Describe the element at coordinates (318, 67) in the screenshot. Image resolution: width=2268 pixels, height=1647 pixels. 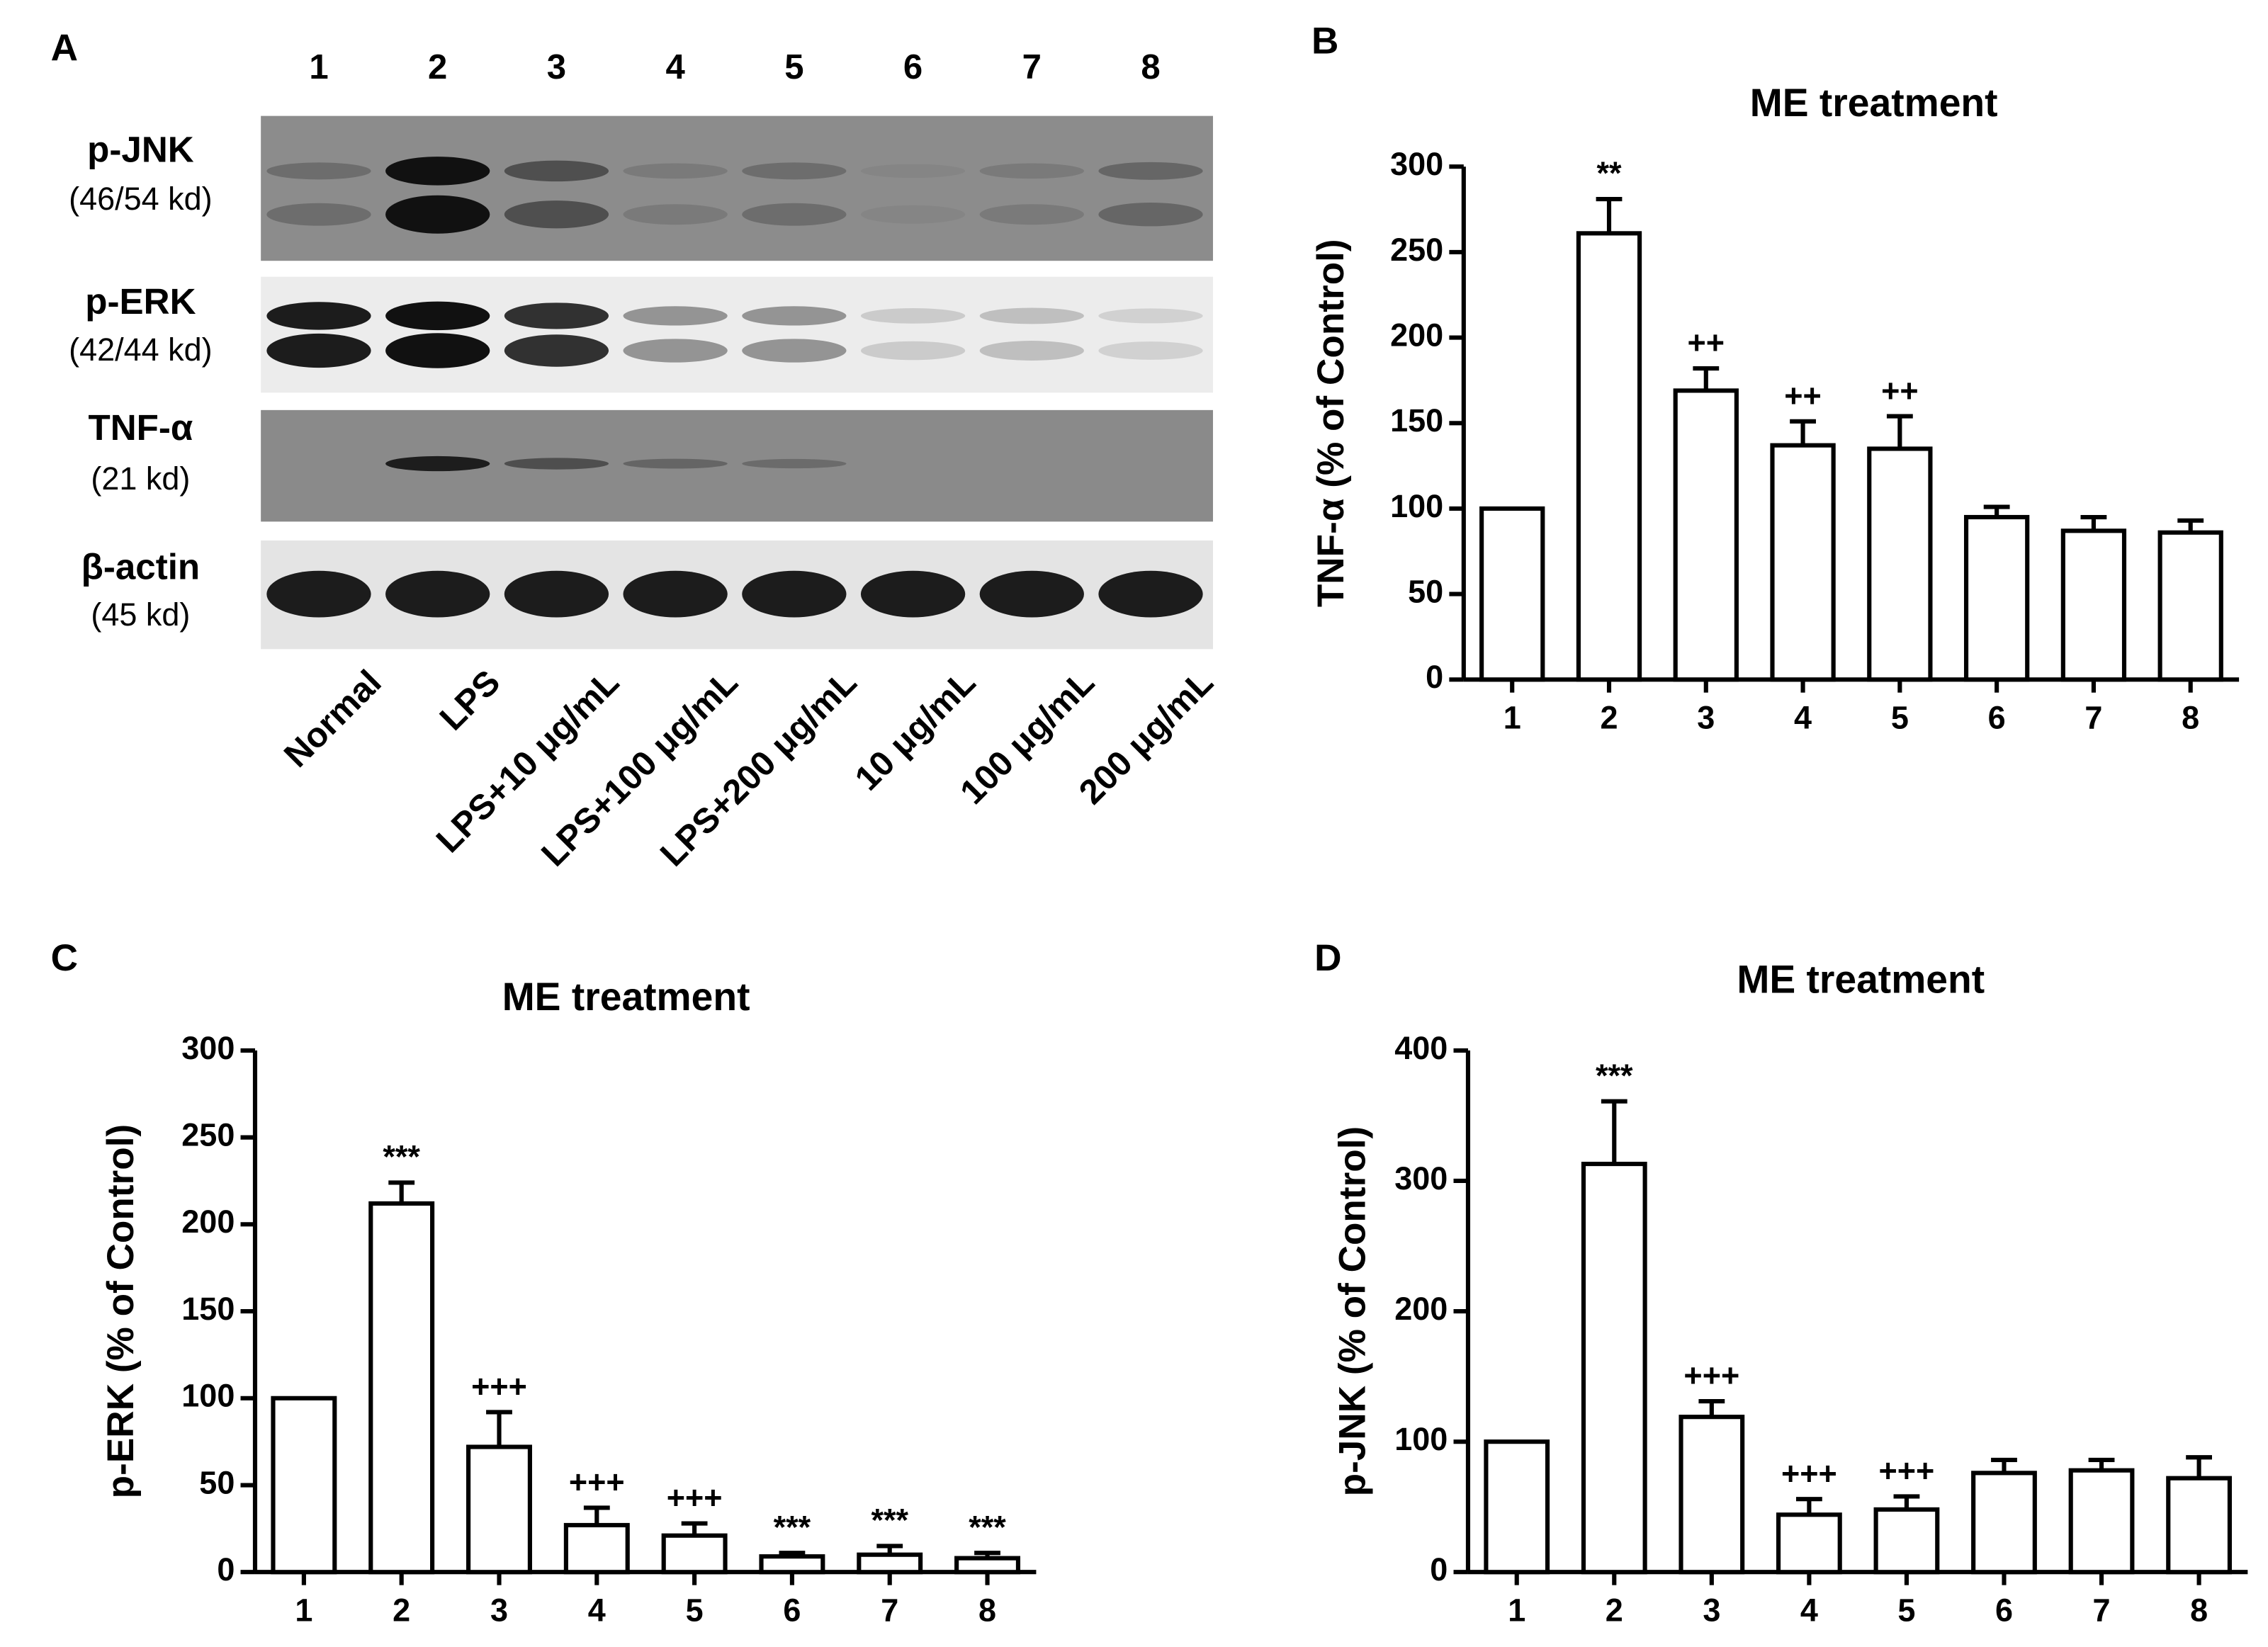
I see `lane-number: 1` at that location.